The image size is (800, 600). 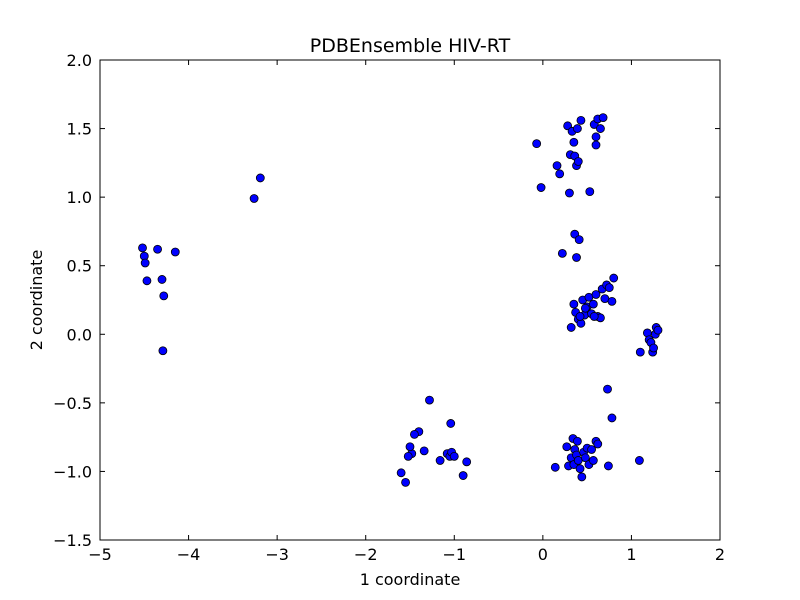 What do you see at coordinates (277, 554) in the screenshot?
I see `x-tick-label: −3` at bounding box center [277, 554].